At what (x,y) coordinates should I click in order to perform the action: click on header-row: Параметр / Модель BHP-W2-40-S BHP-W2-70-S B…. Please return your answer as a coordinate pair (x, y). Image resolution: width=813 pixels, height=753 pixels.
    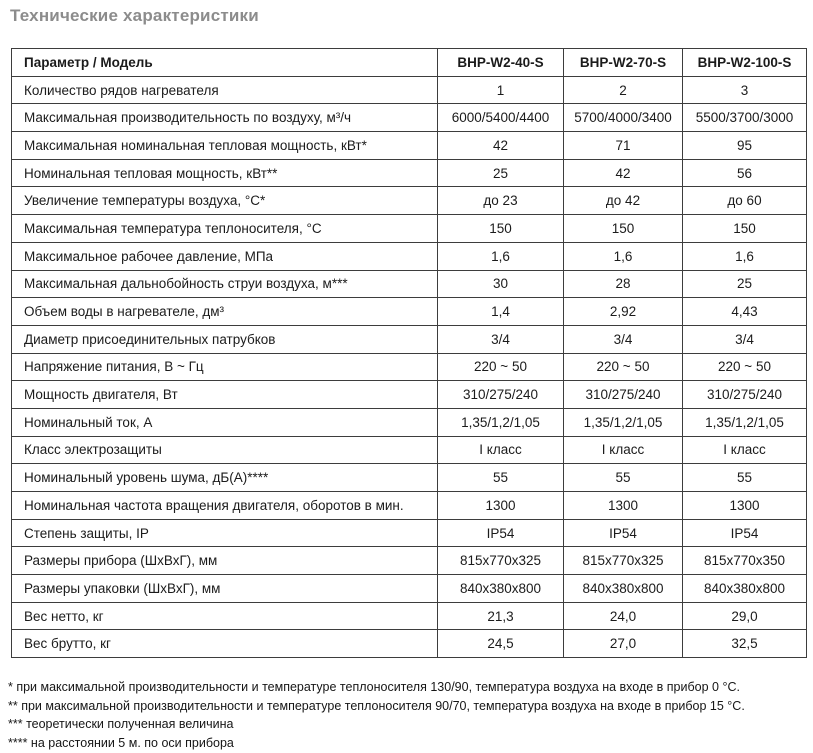
    Looking at the image, I should click on (409, 62).